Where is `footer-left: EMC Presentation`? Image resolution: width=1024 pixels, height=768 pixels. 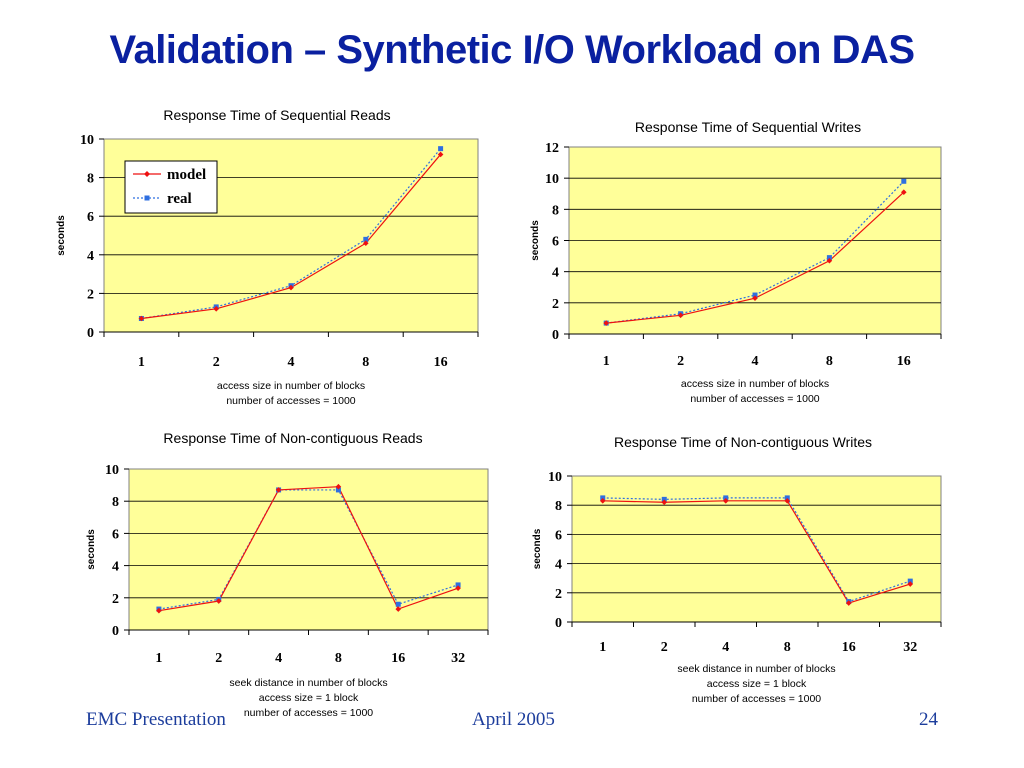 footer-left: EMC Presentation is located at coordinates (156, 719).